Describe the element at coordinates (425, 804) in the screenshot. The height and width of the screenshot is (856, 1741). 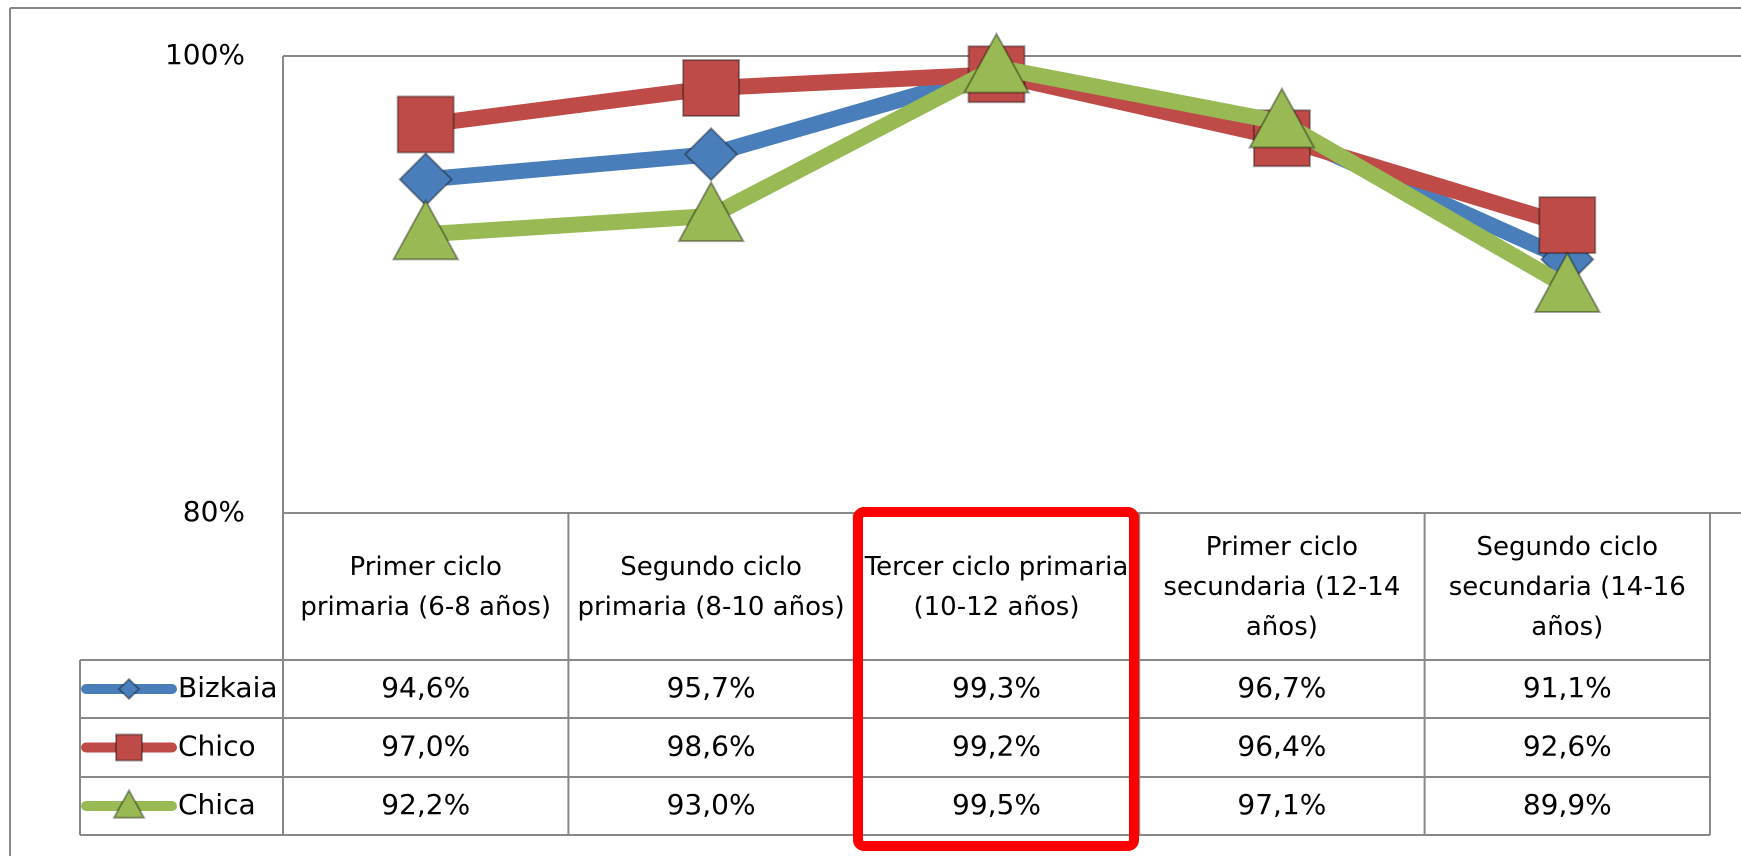
I see `value-label: 92,2%` at that location.